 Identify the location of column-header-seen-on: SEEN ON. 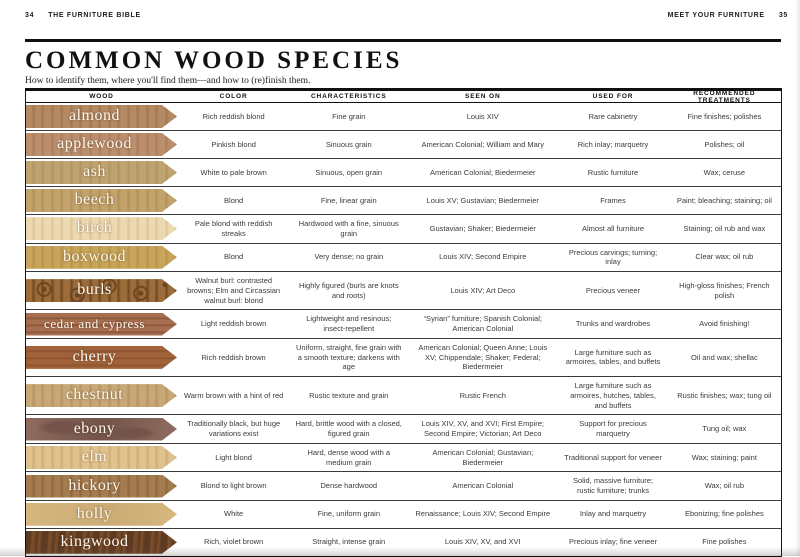
(482, 96).